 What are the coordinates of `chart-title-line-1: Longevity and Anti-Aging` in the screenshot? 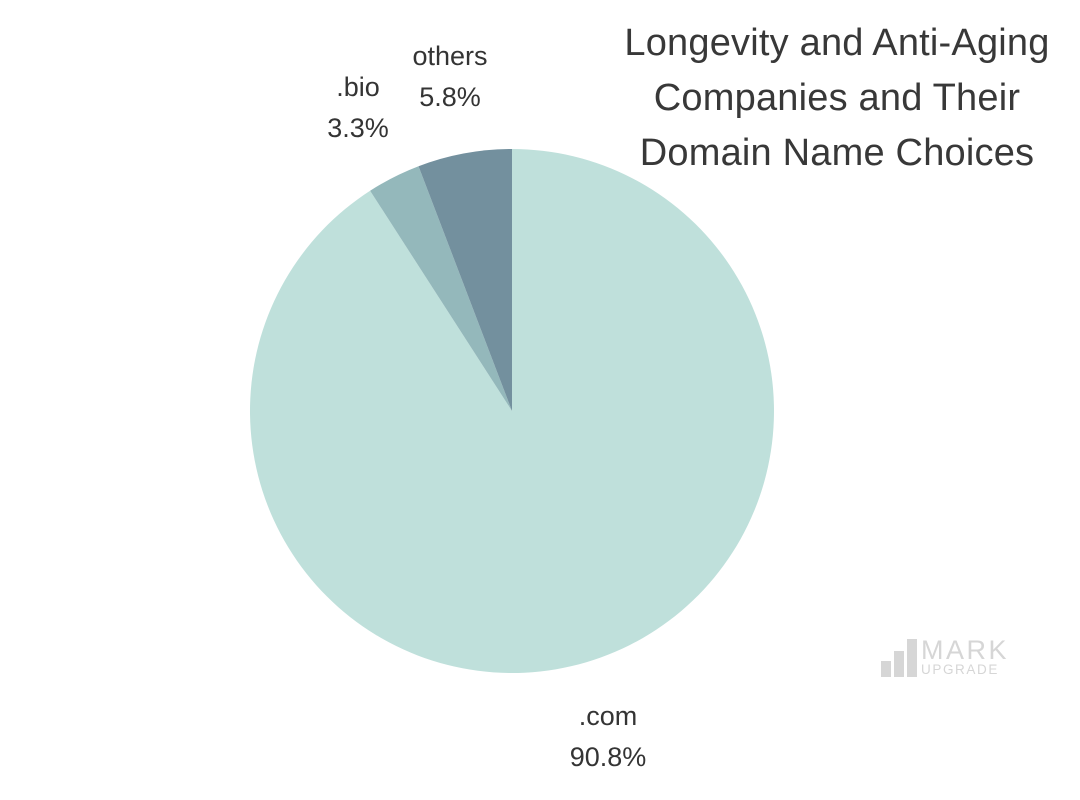 It's located at (837, 43).